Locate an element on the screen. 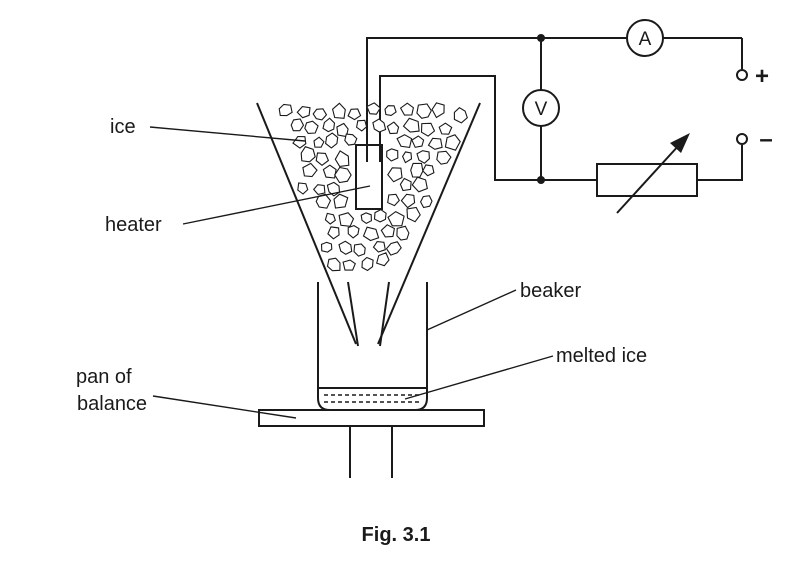 The image size is (793, 566). ammeter-label: A is located at coordinates (645, 39).